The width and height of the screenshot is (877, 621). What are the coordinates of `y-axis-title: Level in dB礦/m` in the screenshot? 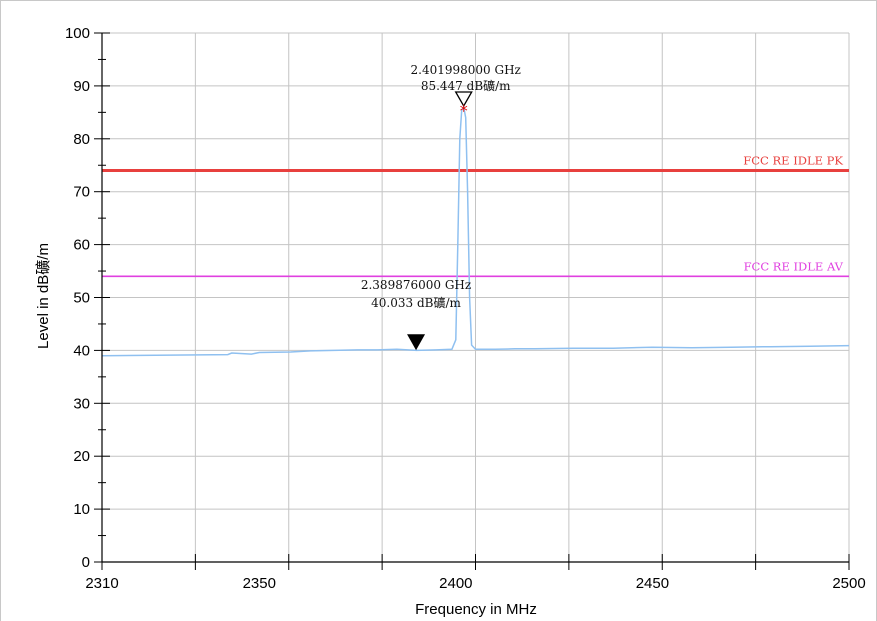 It's located at (43, 296).